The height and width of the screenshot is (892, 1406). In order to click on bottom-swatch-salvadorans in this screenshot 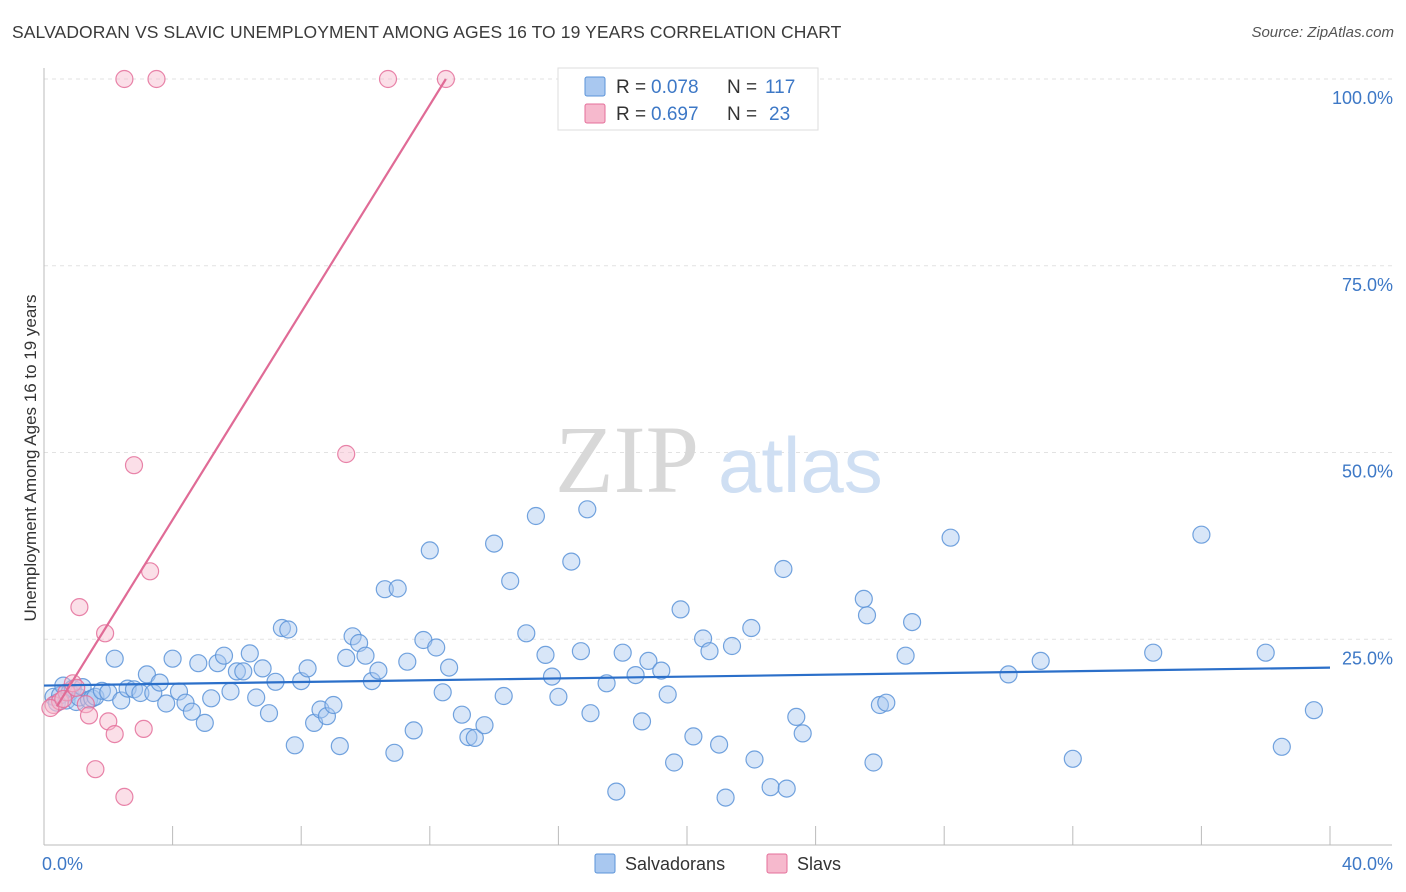, I will do `click(605, 863)`.